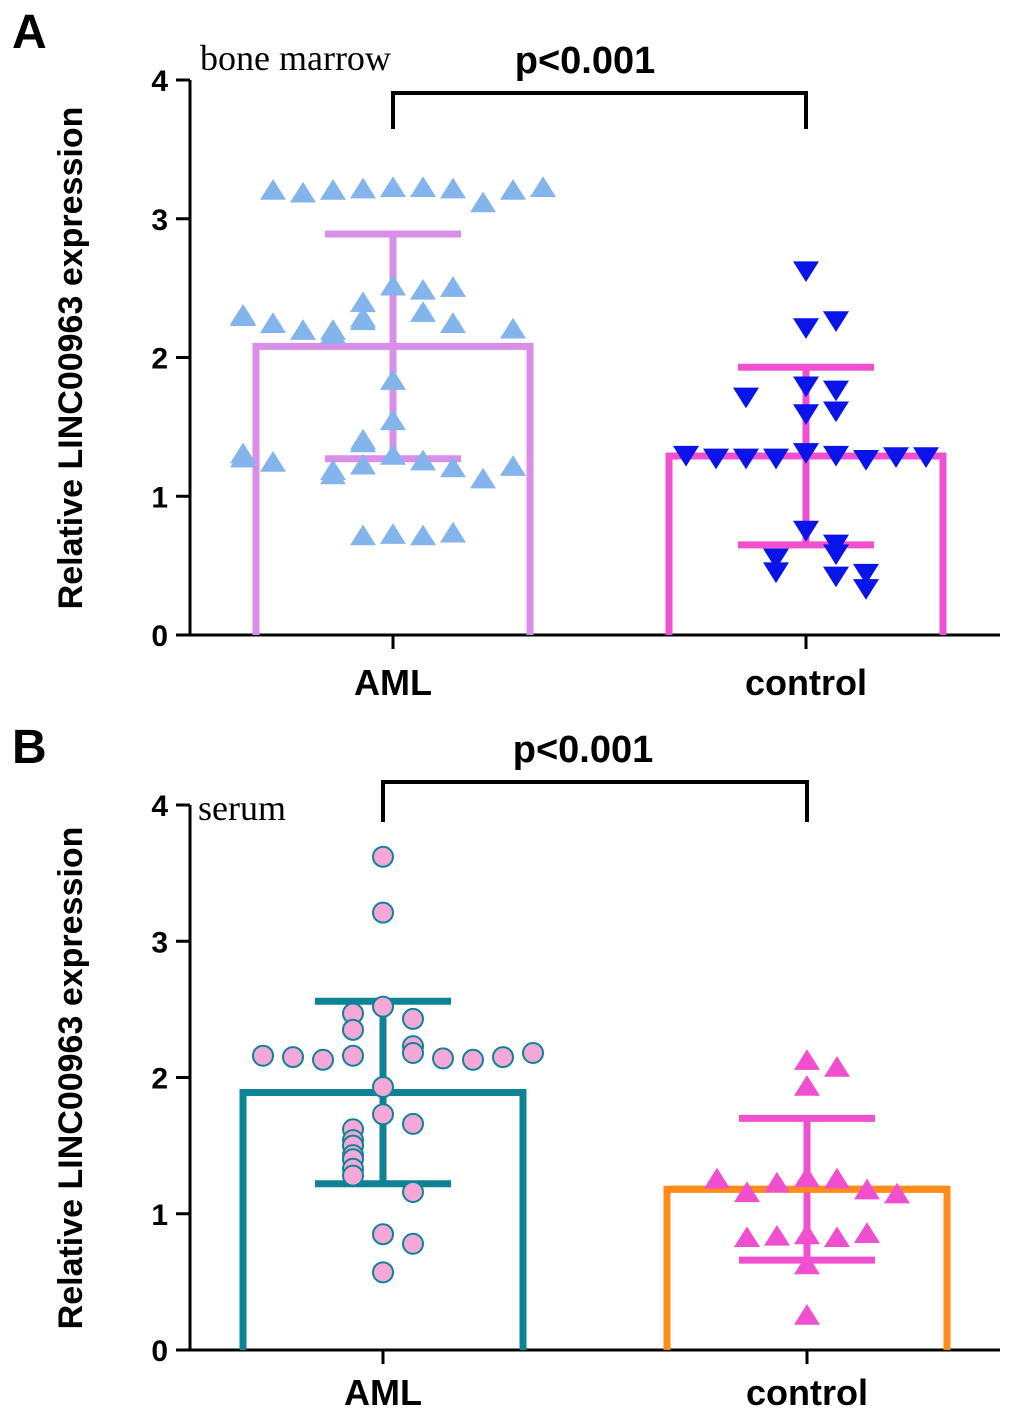 This screenshot has width=1024, height=1415. What do you see at coordinates (29, 32) in the screenshot?
I see `panel-label-a: A` at bounding box center [29, 32].